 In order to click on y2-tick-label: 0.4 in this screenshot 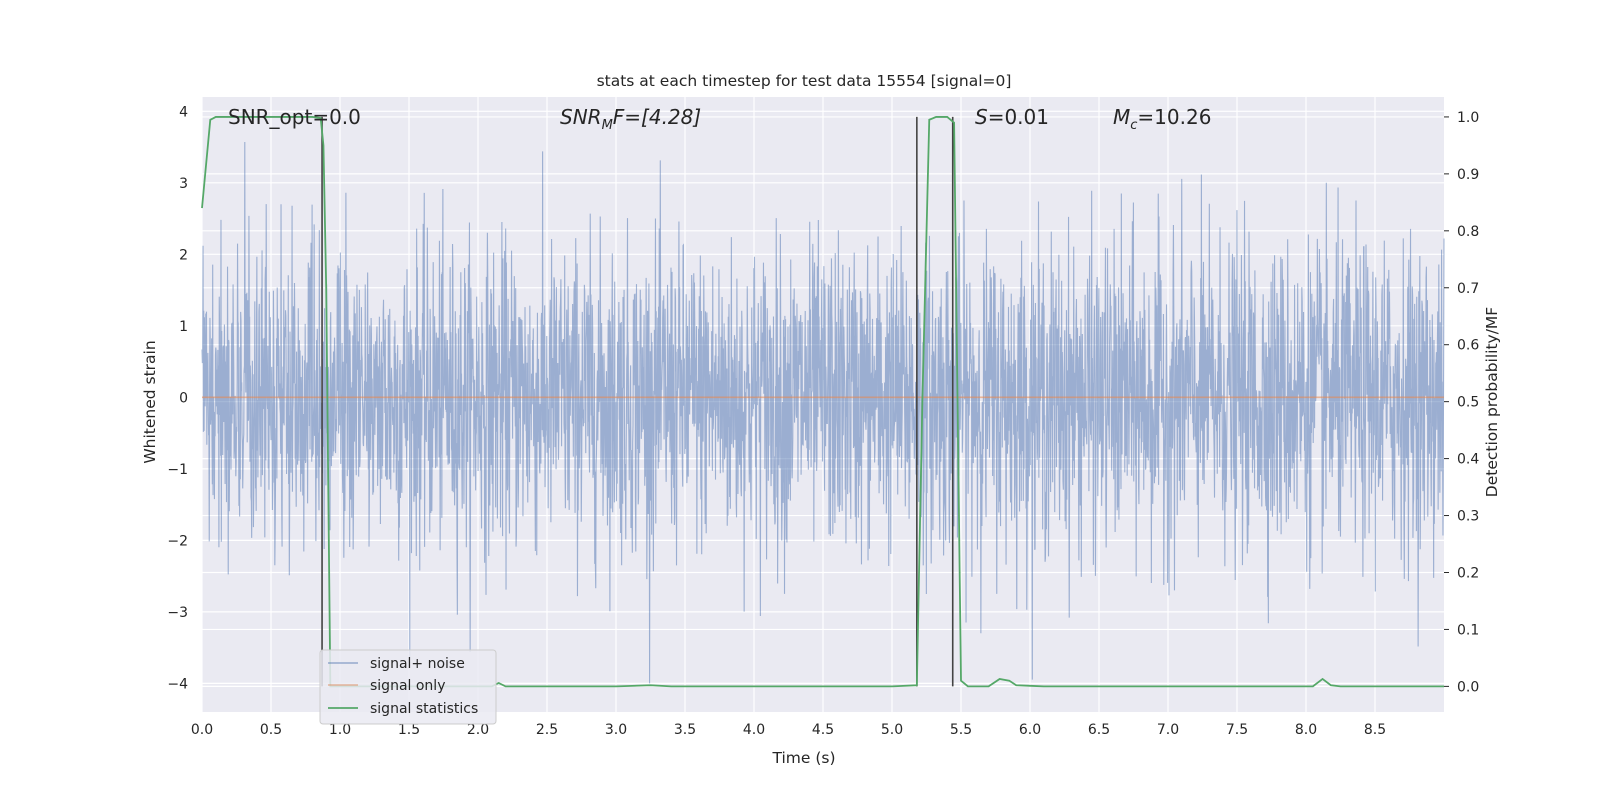, I will do `click(1468, 460)`.